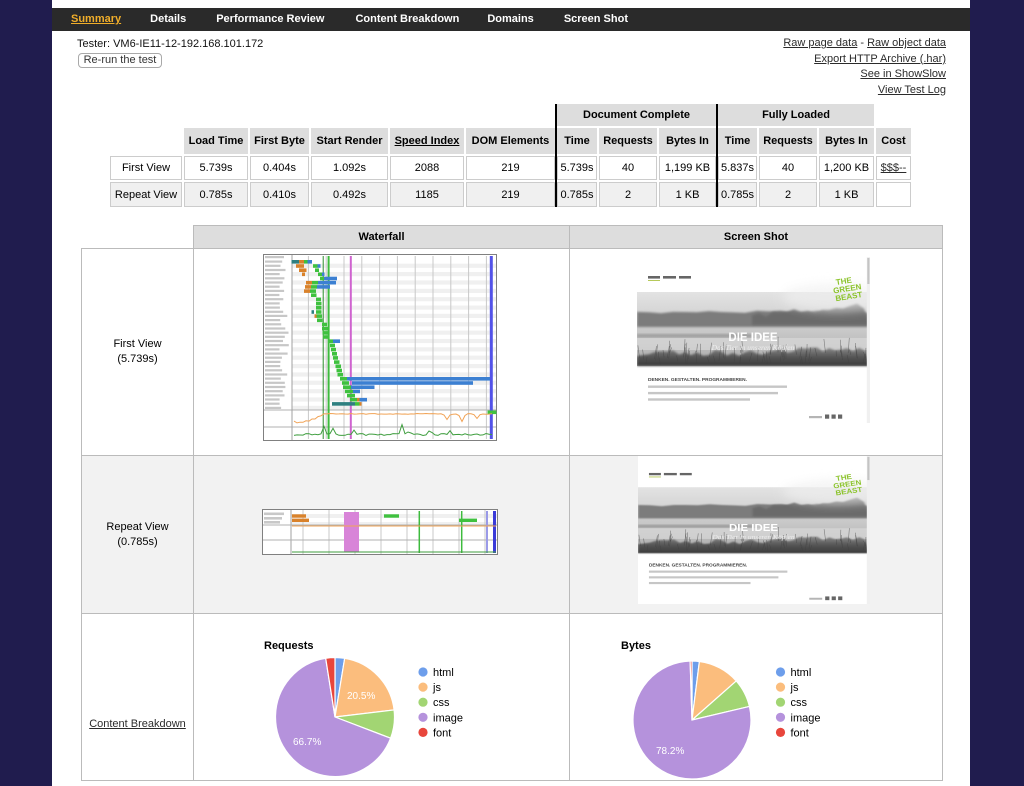 This screenshot has width=1024, height=786. Describe the element at coordinates (636, 646) in the screenshot. I see `svg-text: Bytes` at that location.